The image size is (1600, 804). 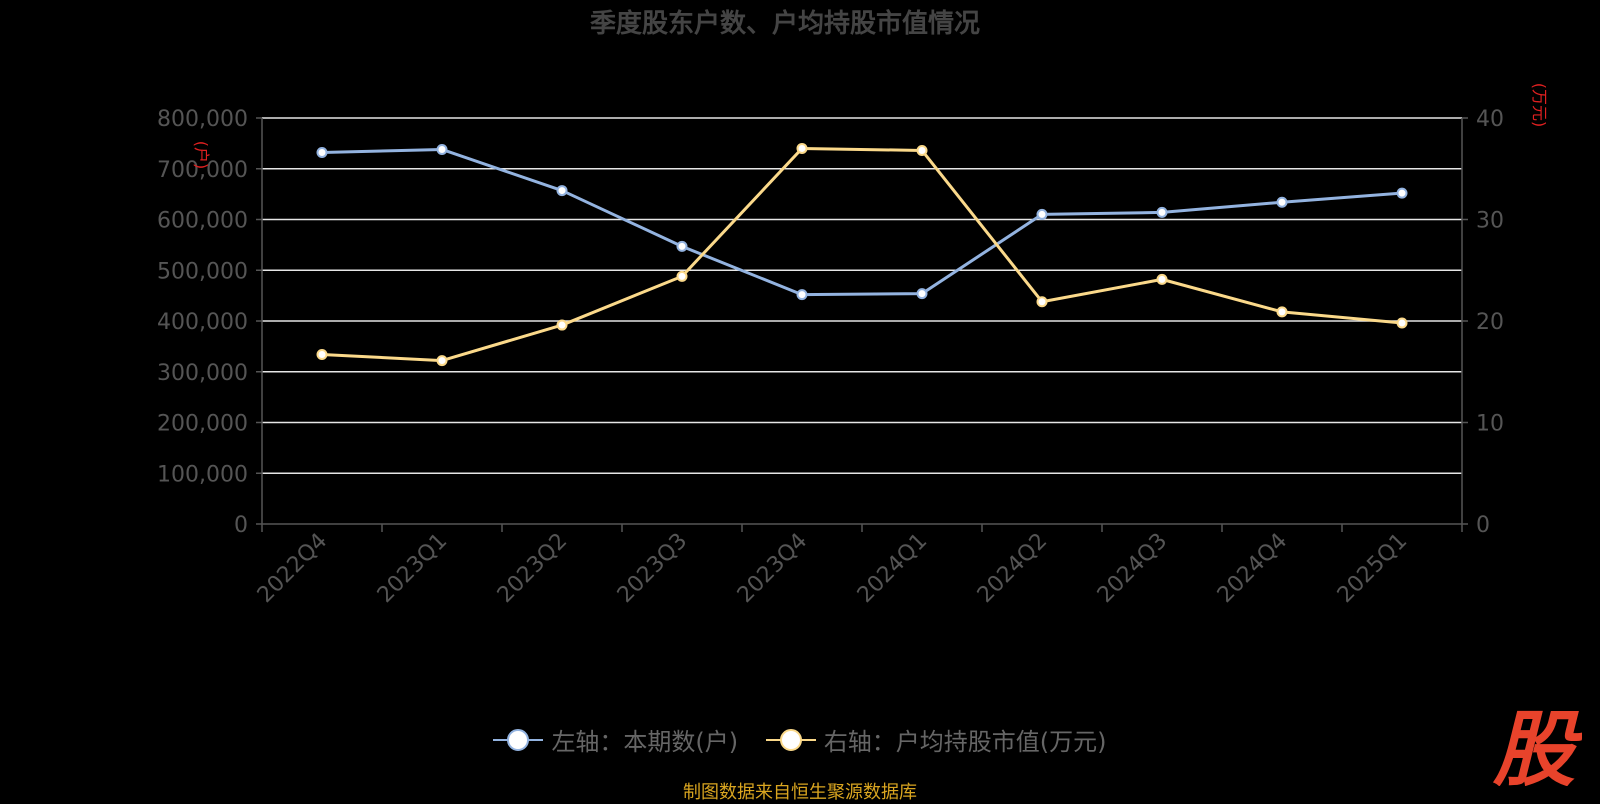 I want to click on x-axis-tick-label: 2024Q2, so click(x=1012, y=568).